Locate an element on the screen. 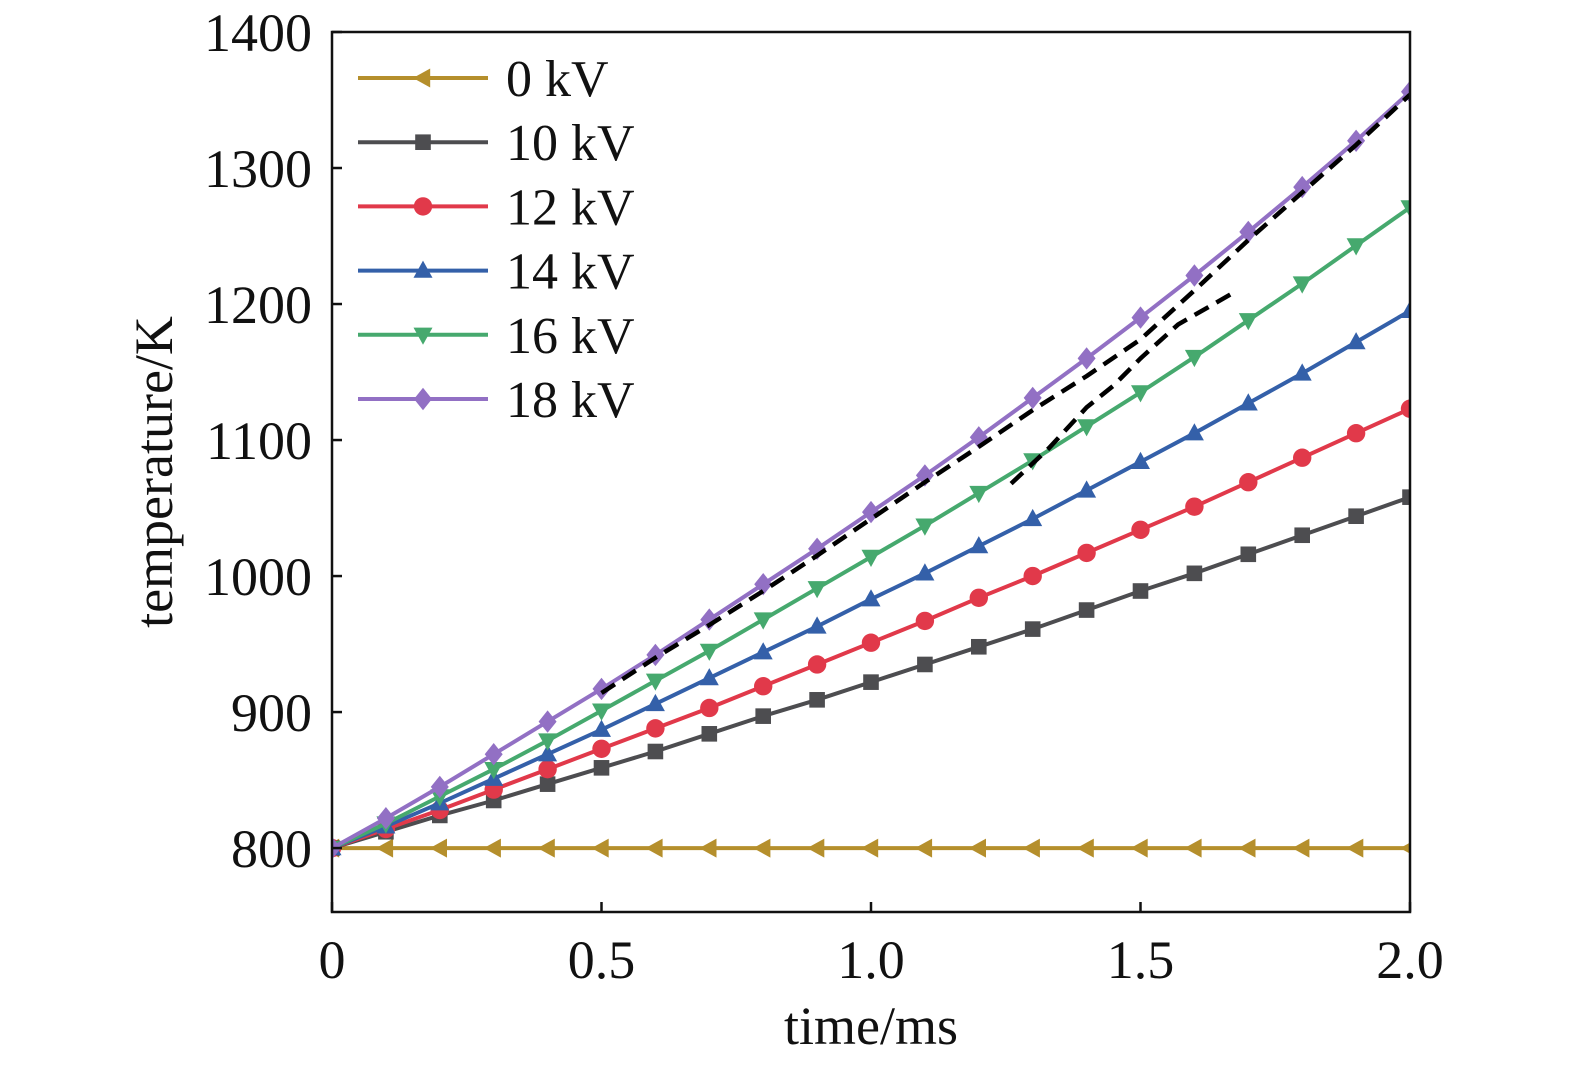 The height and width of the screenshot is (1066, 1575). x-tick-label: 2.0 is located at coordinates (1410, 960).